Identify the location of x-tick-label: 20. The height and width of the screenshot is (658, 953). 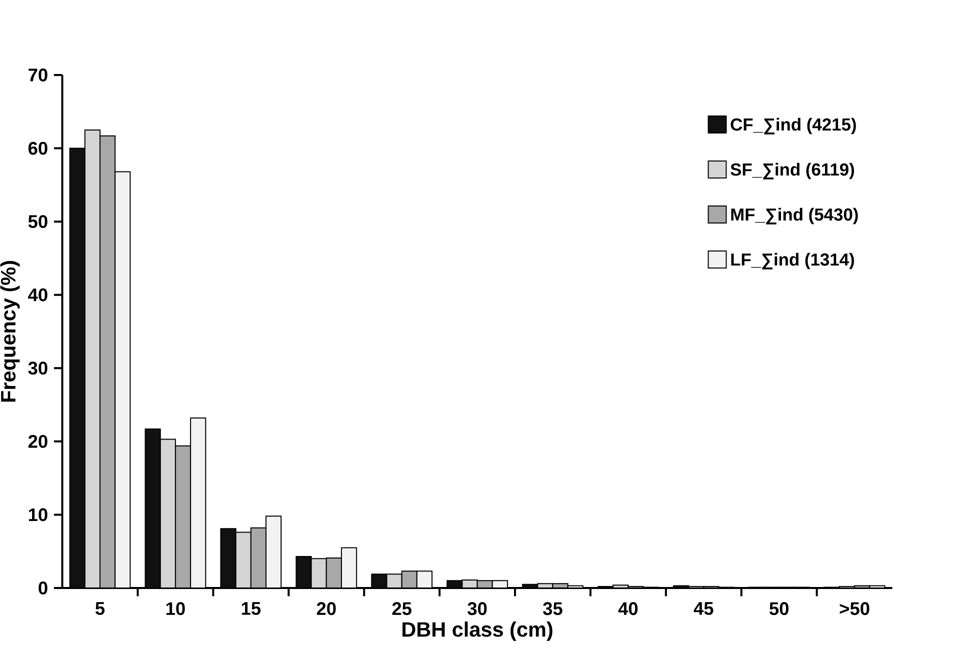
(326, 609).